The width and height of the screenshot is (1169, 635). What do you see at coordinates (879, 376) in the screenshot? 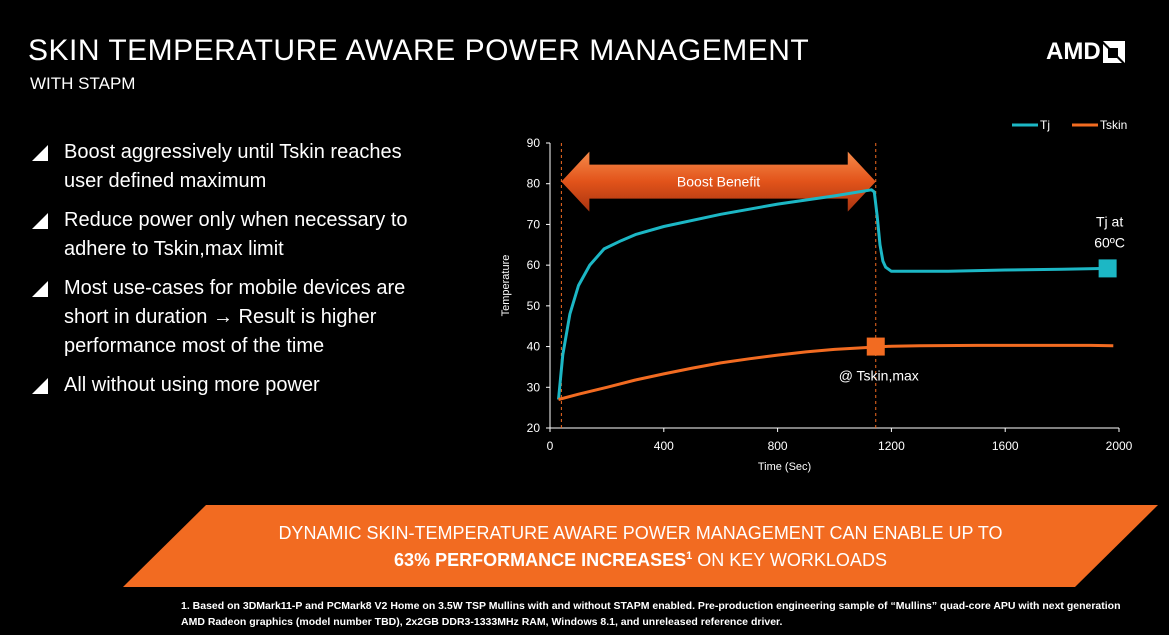
I see `marker-label-tskin: @ Tskin,max` at bounding box center [879, 376].